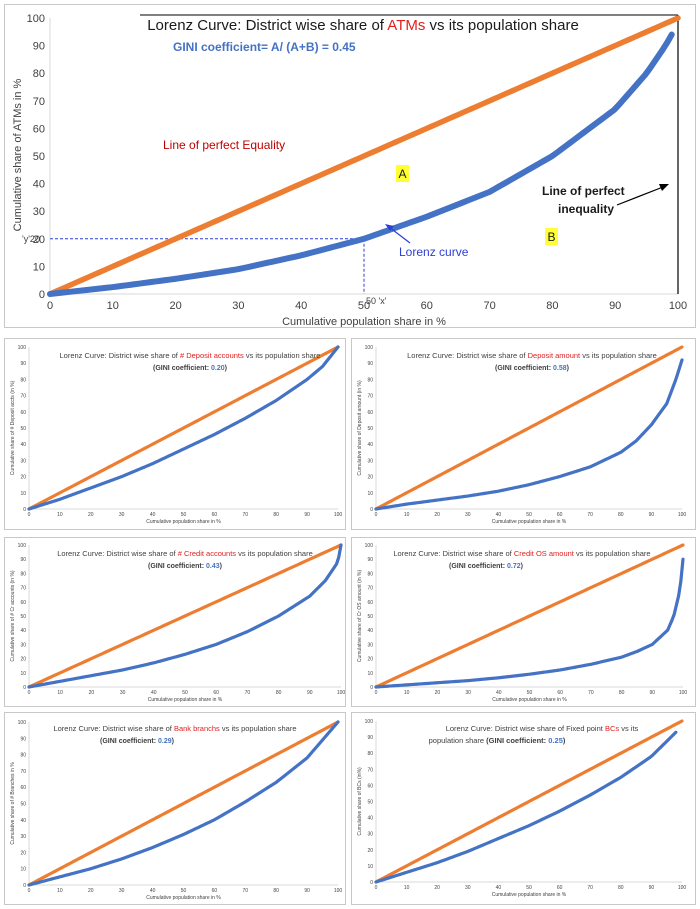  Describe the element at coordinates (360, 801) in the screenshot. I see `y-axis-label: Cumulative share of BCs (in%)` at that location.